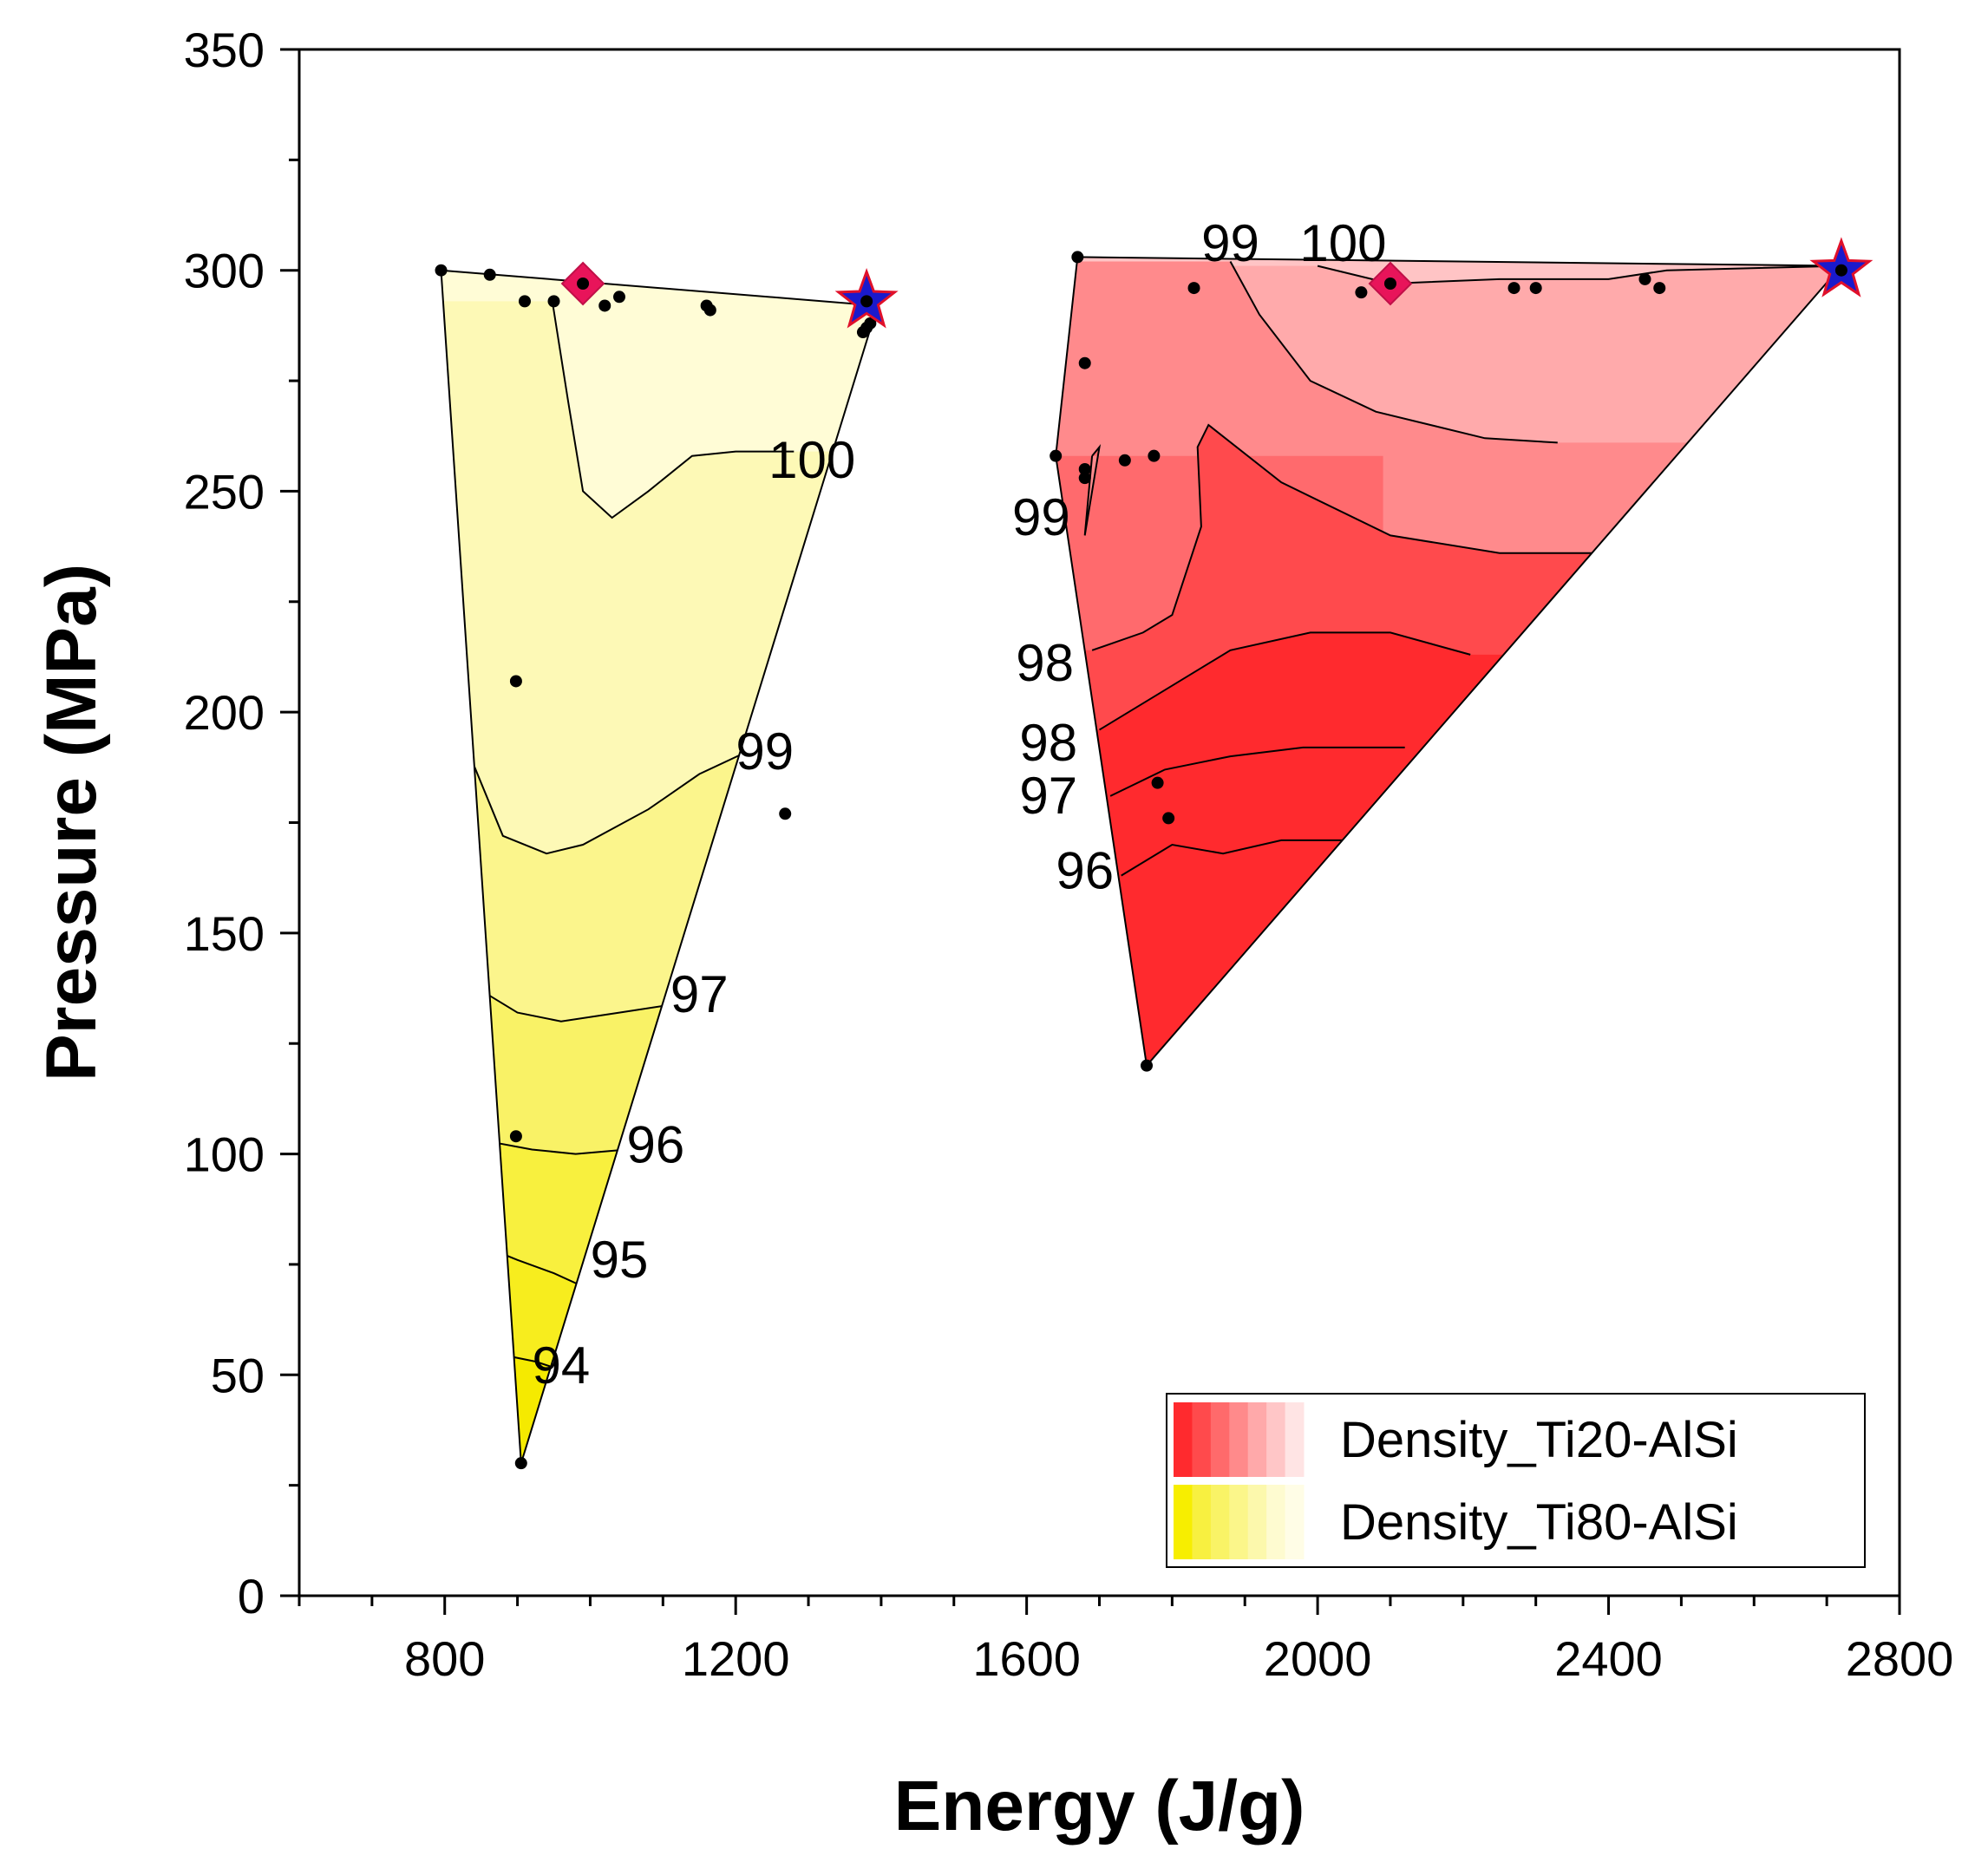  Describe the element at coordinates (224, 271) in the screenshot. I see `y-tick-label: 300` at that location.